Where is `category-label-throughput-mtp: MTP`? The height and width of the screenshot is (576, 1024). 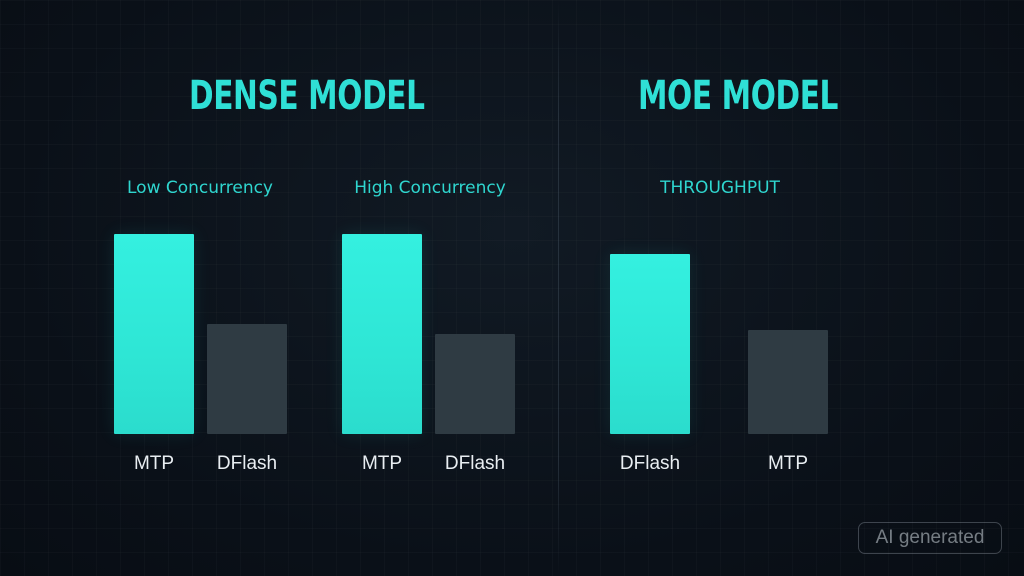
category-label-throughput-mtp: MTP is located at coordinates (788, 463).